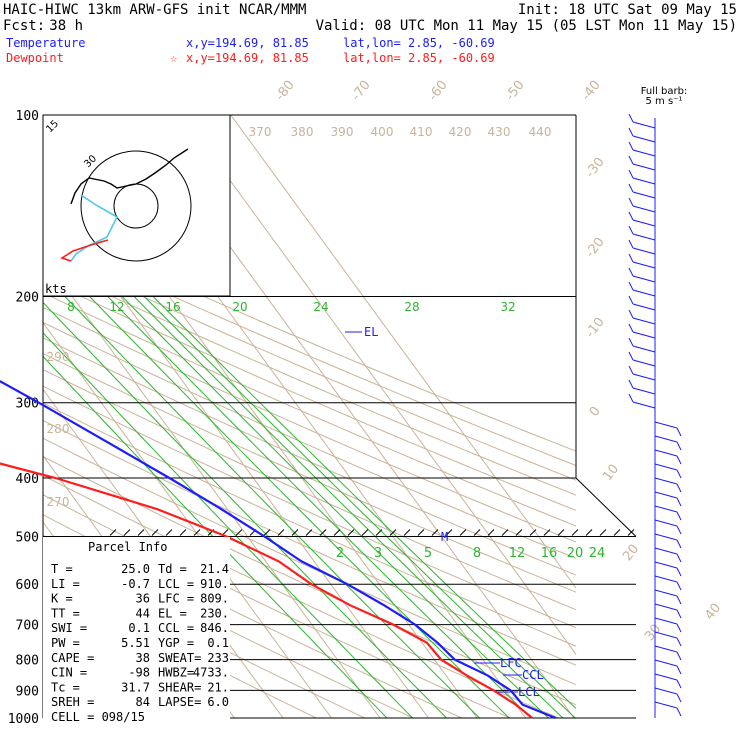 The width and height of the screenshot is (740, 740). Describe the element at coordinates (218, 643) in the screenshot. I see `parcel-value: 0.1` at that location.